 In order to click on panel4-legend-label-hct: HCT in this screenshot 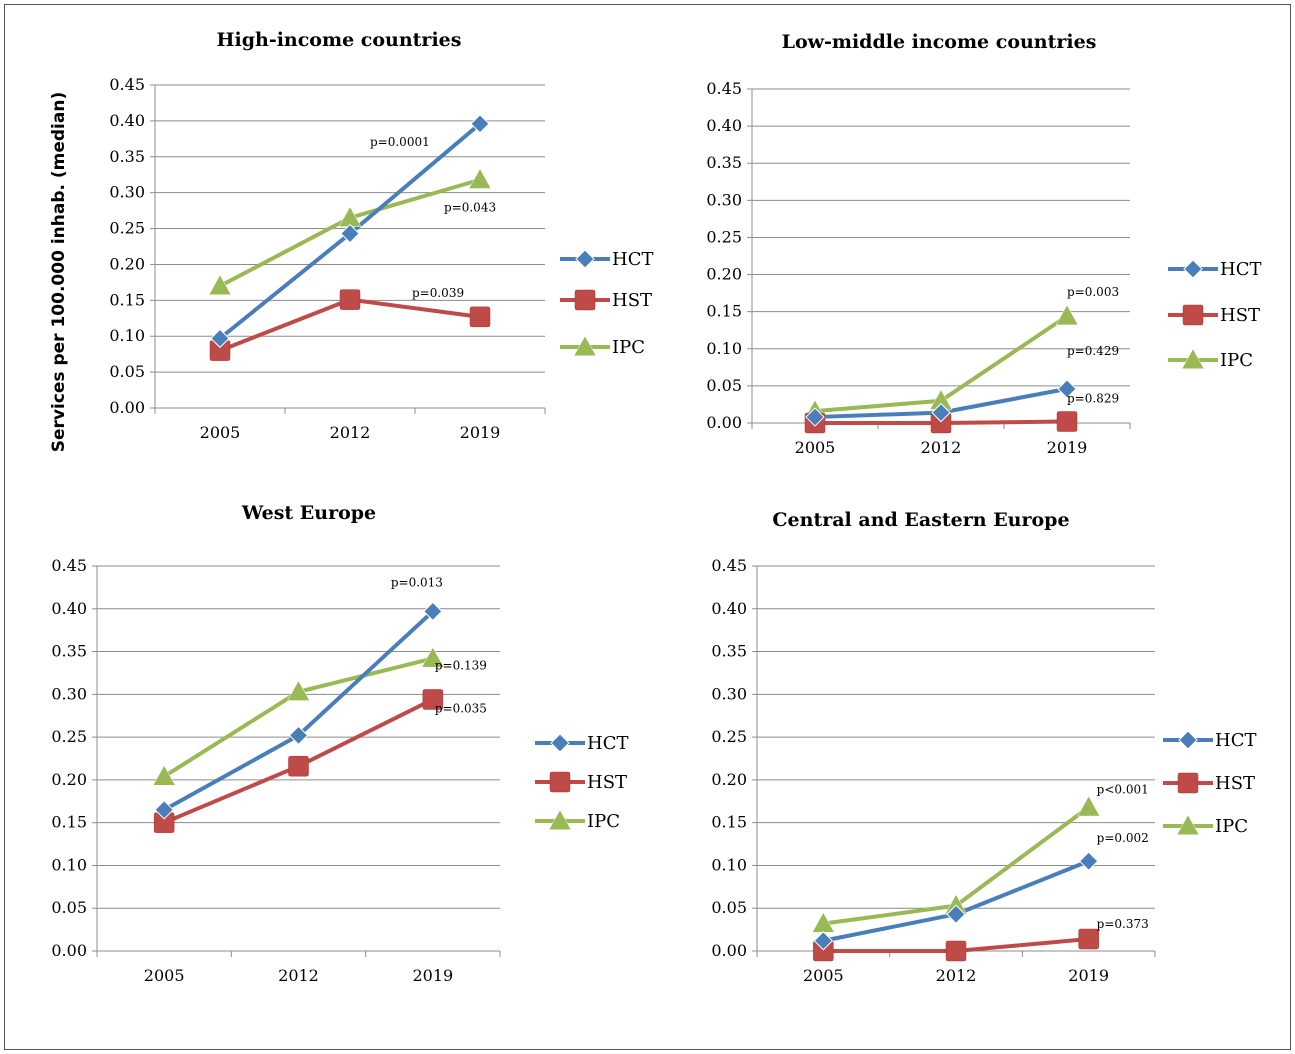, I will do `click(1235, 740)`.